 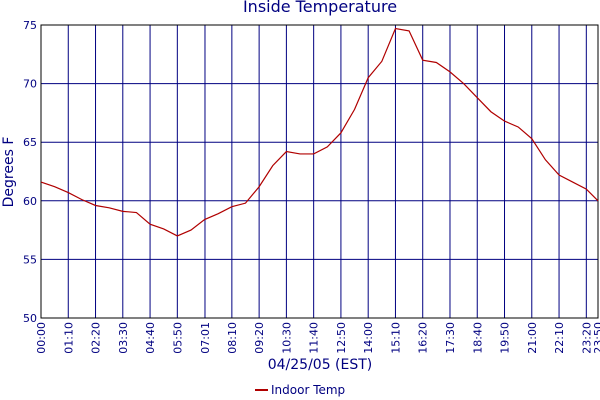 I want to click on x-tick-label: 18:40, so click(x=477, y=338).